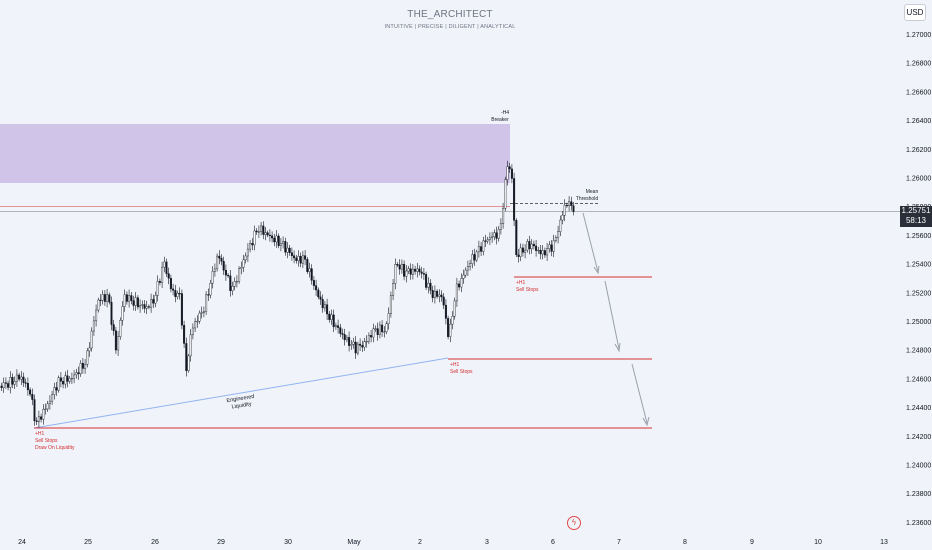 This screenshot has height=550, width=932. Describe the element at coordinates (918, 437) in the screenshot. I see `price-tick-label: 1.24200` at that location.